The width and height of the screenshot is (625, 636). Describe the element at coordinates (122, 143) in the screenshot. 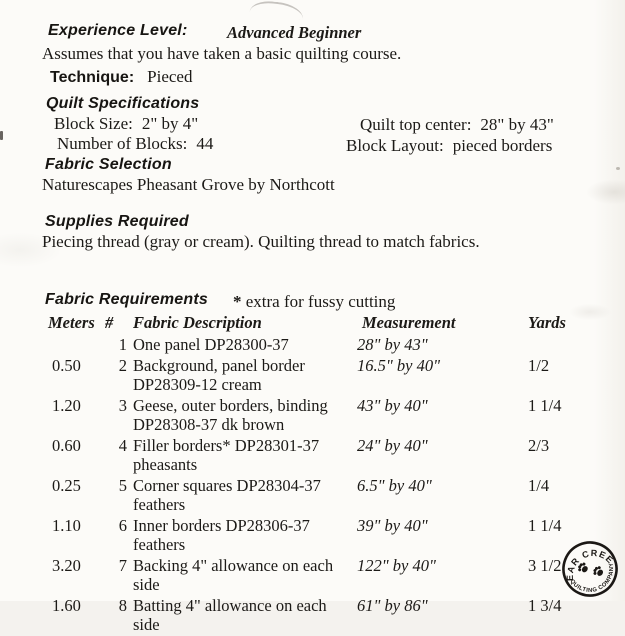

I see `number-of-blocks-label: Number of Blocks:` at that location.